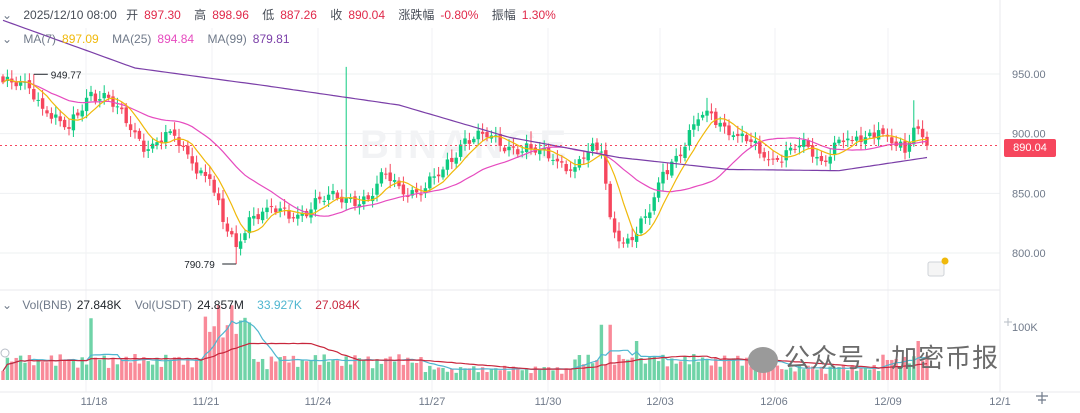 The width and height of the screenshot is (1080, 413). Describe the element at coordinates (7, 15) in the screenshot. I see `collapse-chevron-icon: ⌄` at that location.